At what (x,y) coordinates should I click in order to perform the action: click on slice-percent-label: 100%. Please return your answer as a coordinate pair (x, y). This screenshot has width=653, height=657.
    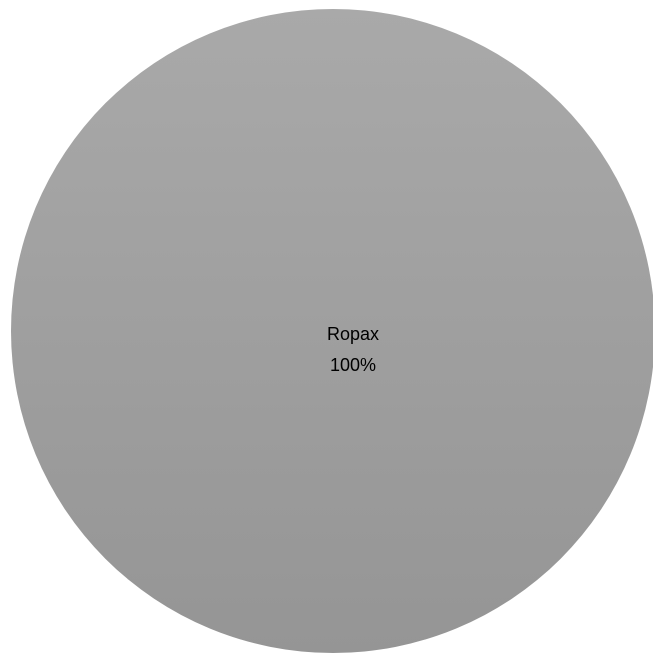
    Looking at the image, I should click on (353, 365).